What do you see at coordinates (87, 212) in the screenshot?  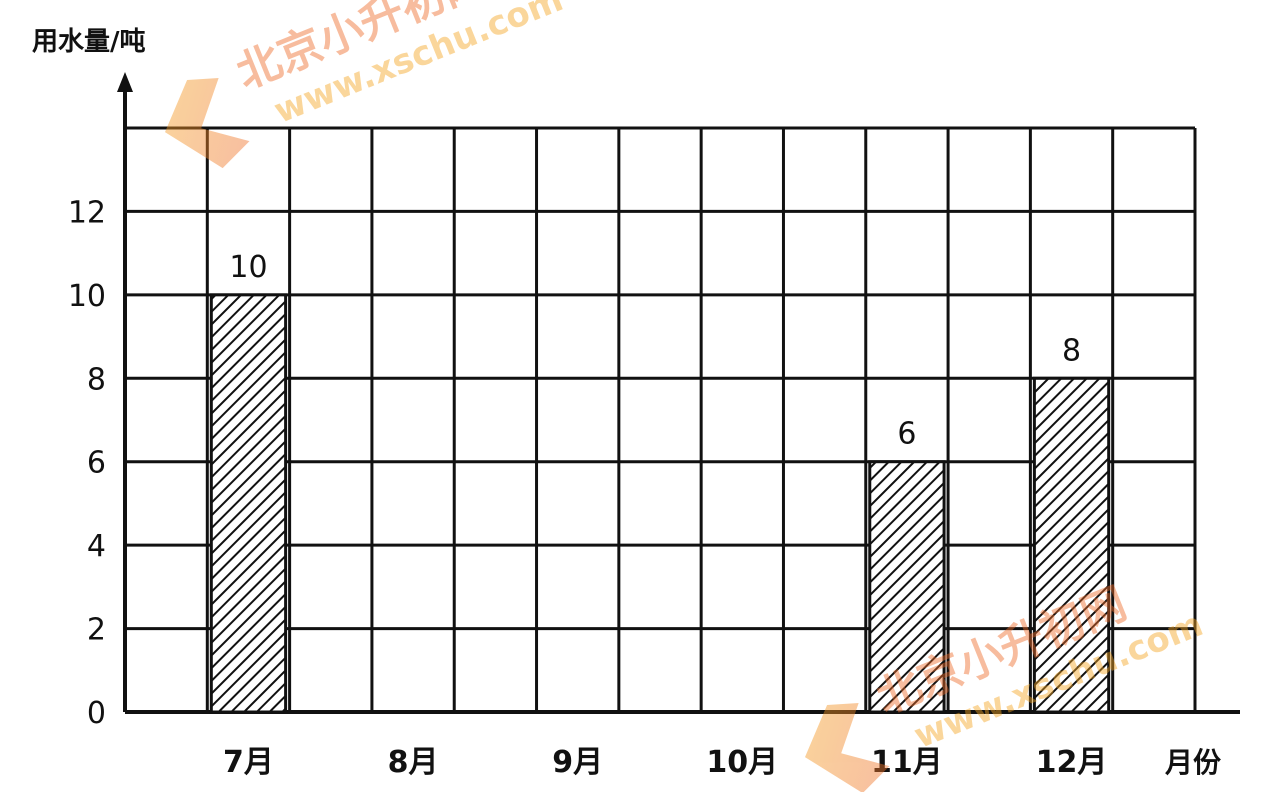 I see `y-tick-label: 12` at bounding box center [87, 212].